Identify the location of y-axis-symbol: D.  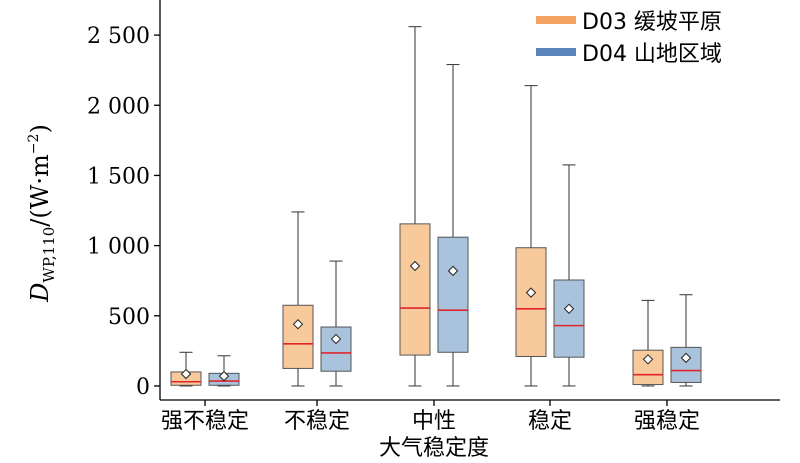
(40, 293).